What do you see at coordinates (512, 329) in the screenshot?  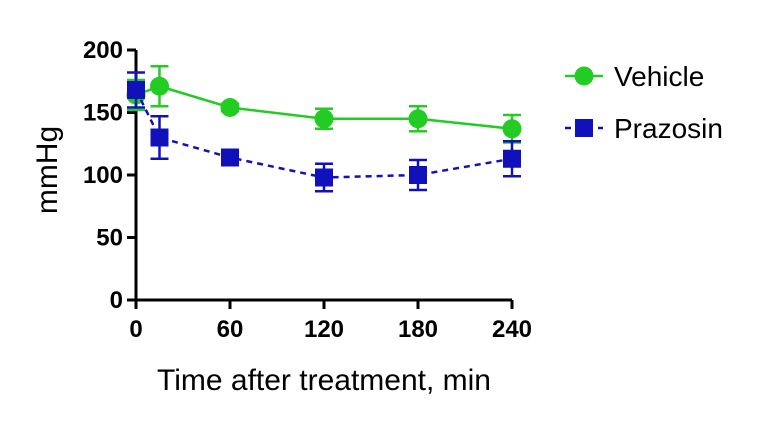 I see `x-tick-label: 240` at bounding box center [512, 329].